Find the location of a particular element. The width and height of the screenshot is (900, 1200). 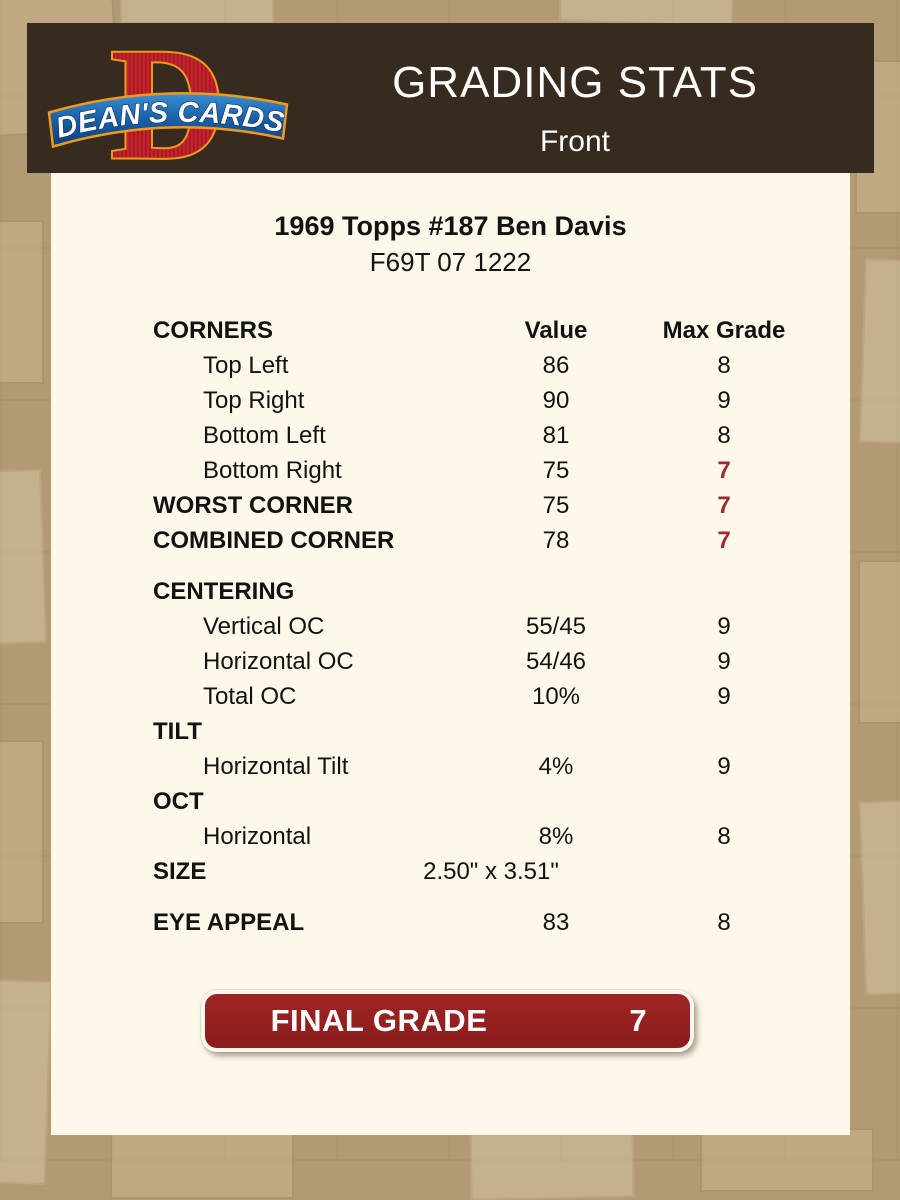

row-value: 83 is located at coordinates (556, 922).